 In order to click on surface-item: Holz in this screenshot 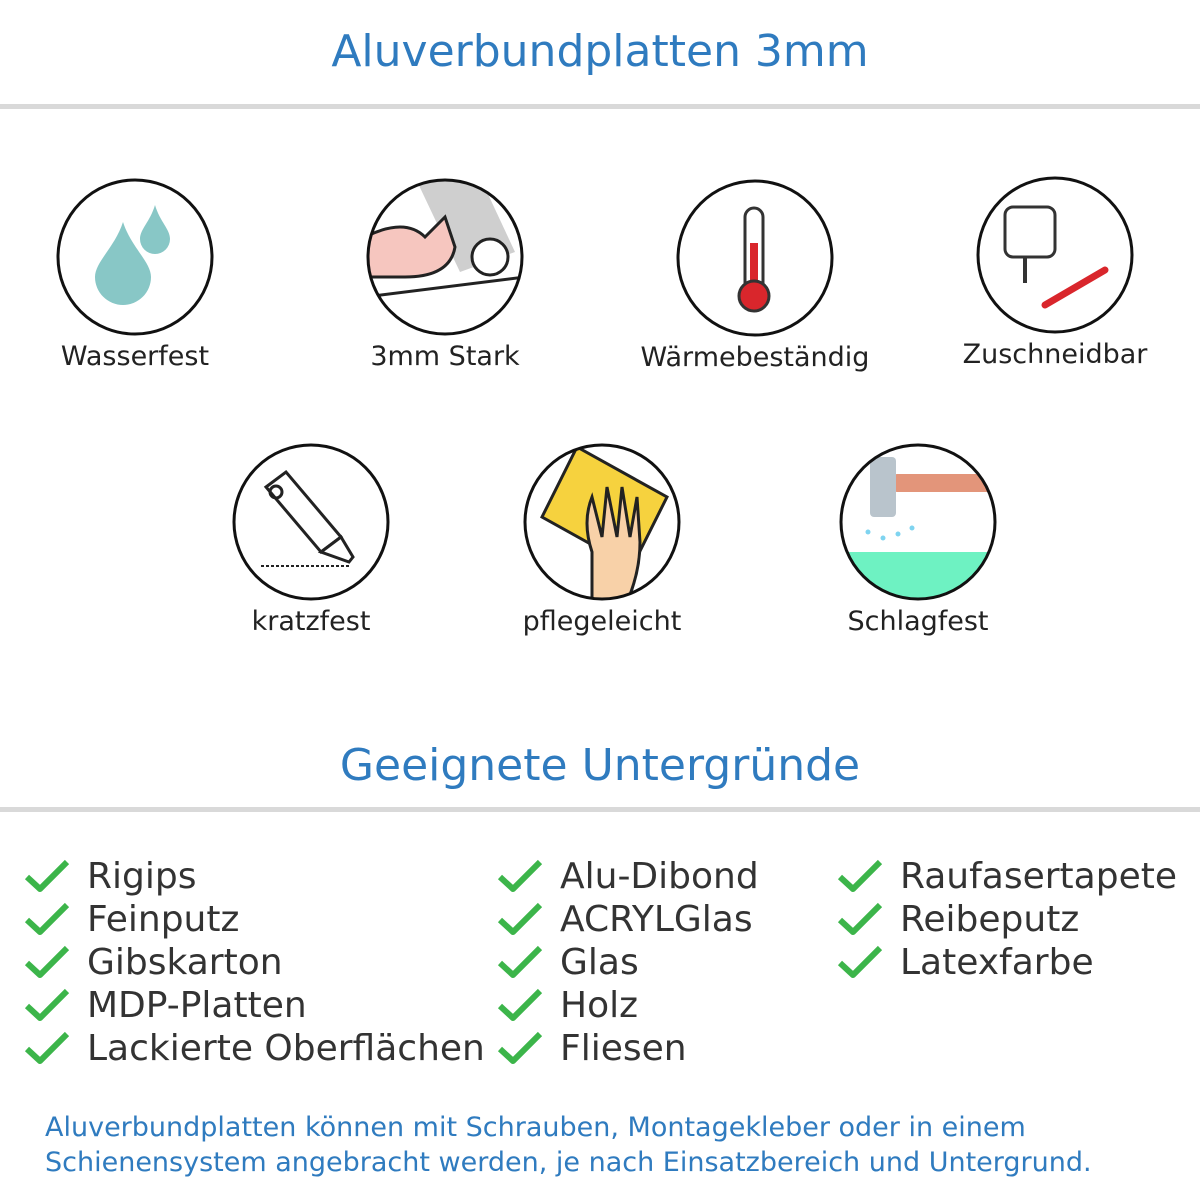, I will do `click(628, 1005)`.